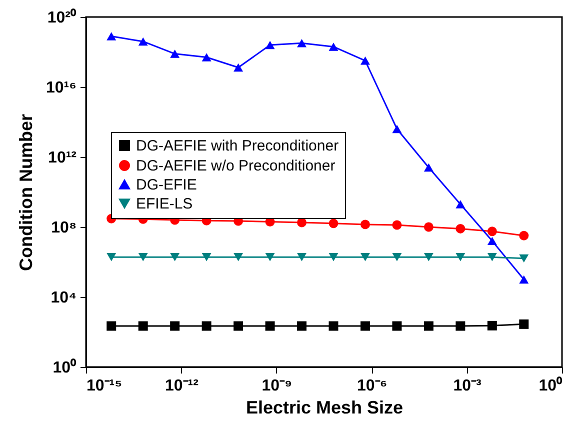 This screenshot has width=581, height=439. I want to click on y-tick-label: 10²⁰, so click(61, 17).